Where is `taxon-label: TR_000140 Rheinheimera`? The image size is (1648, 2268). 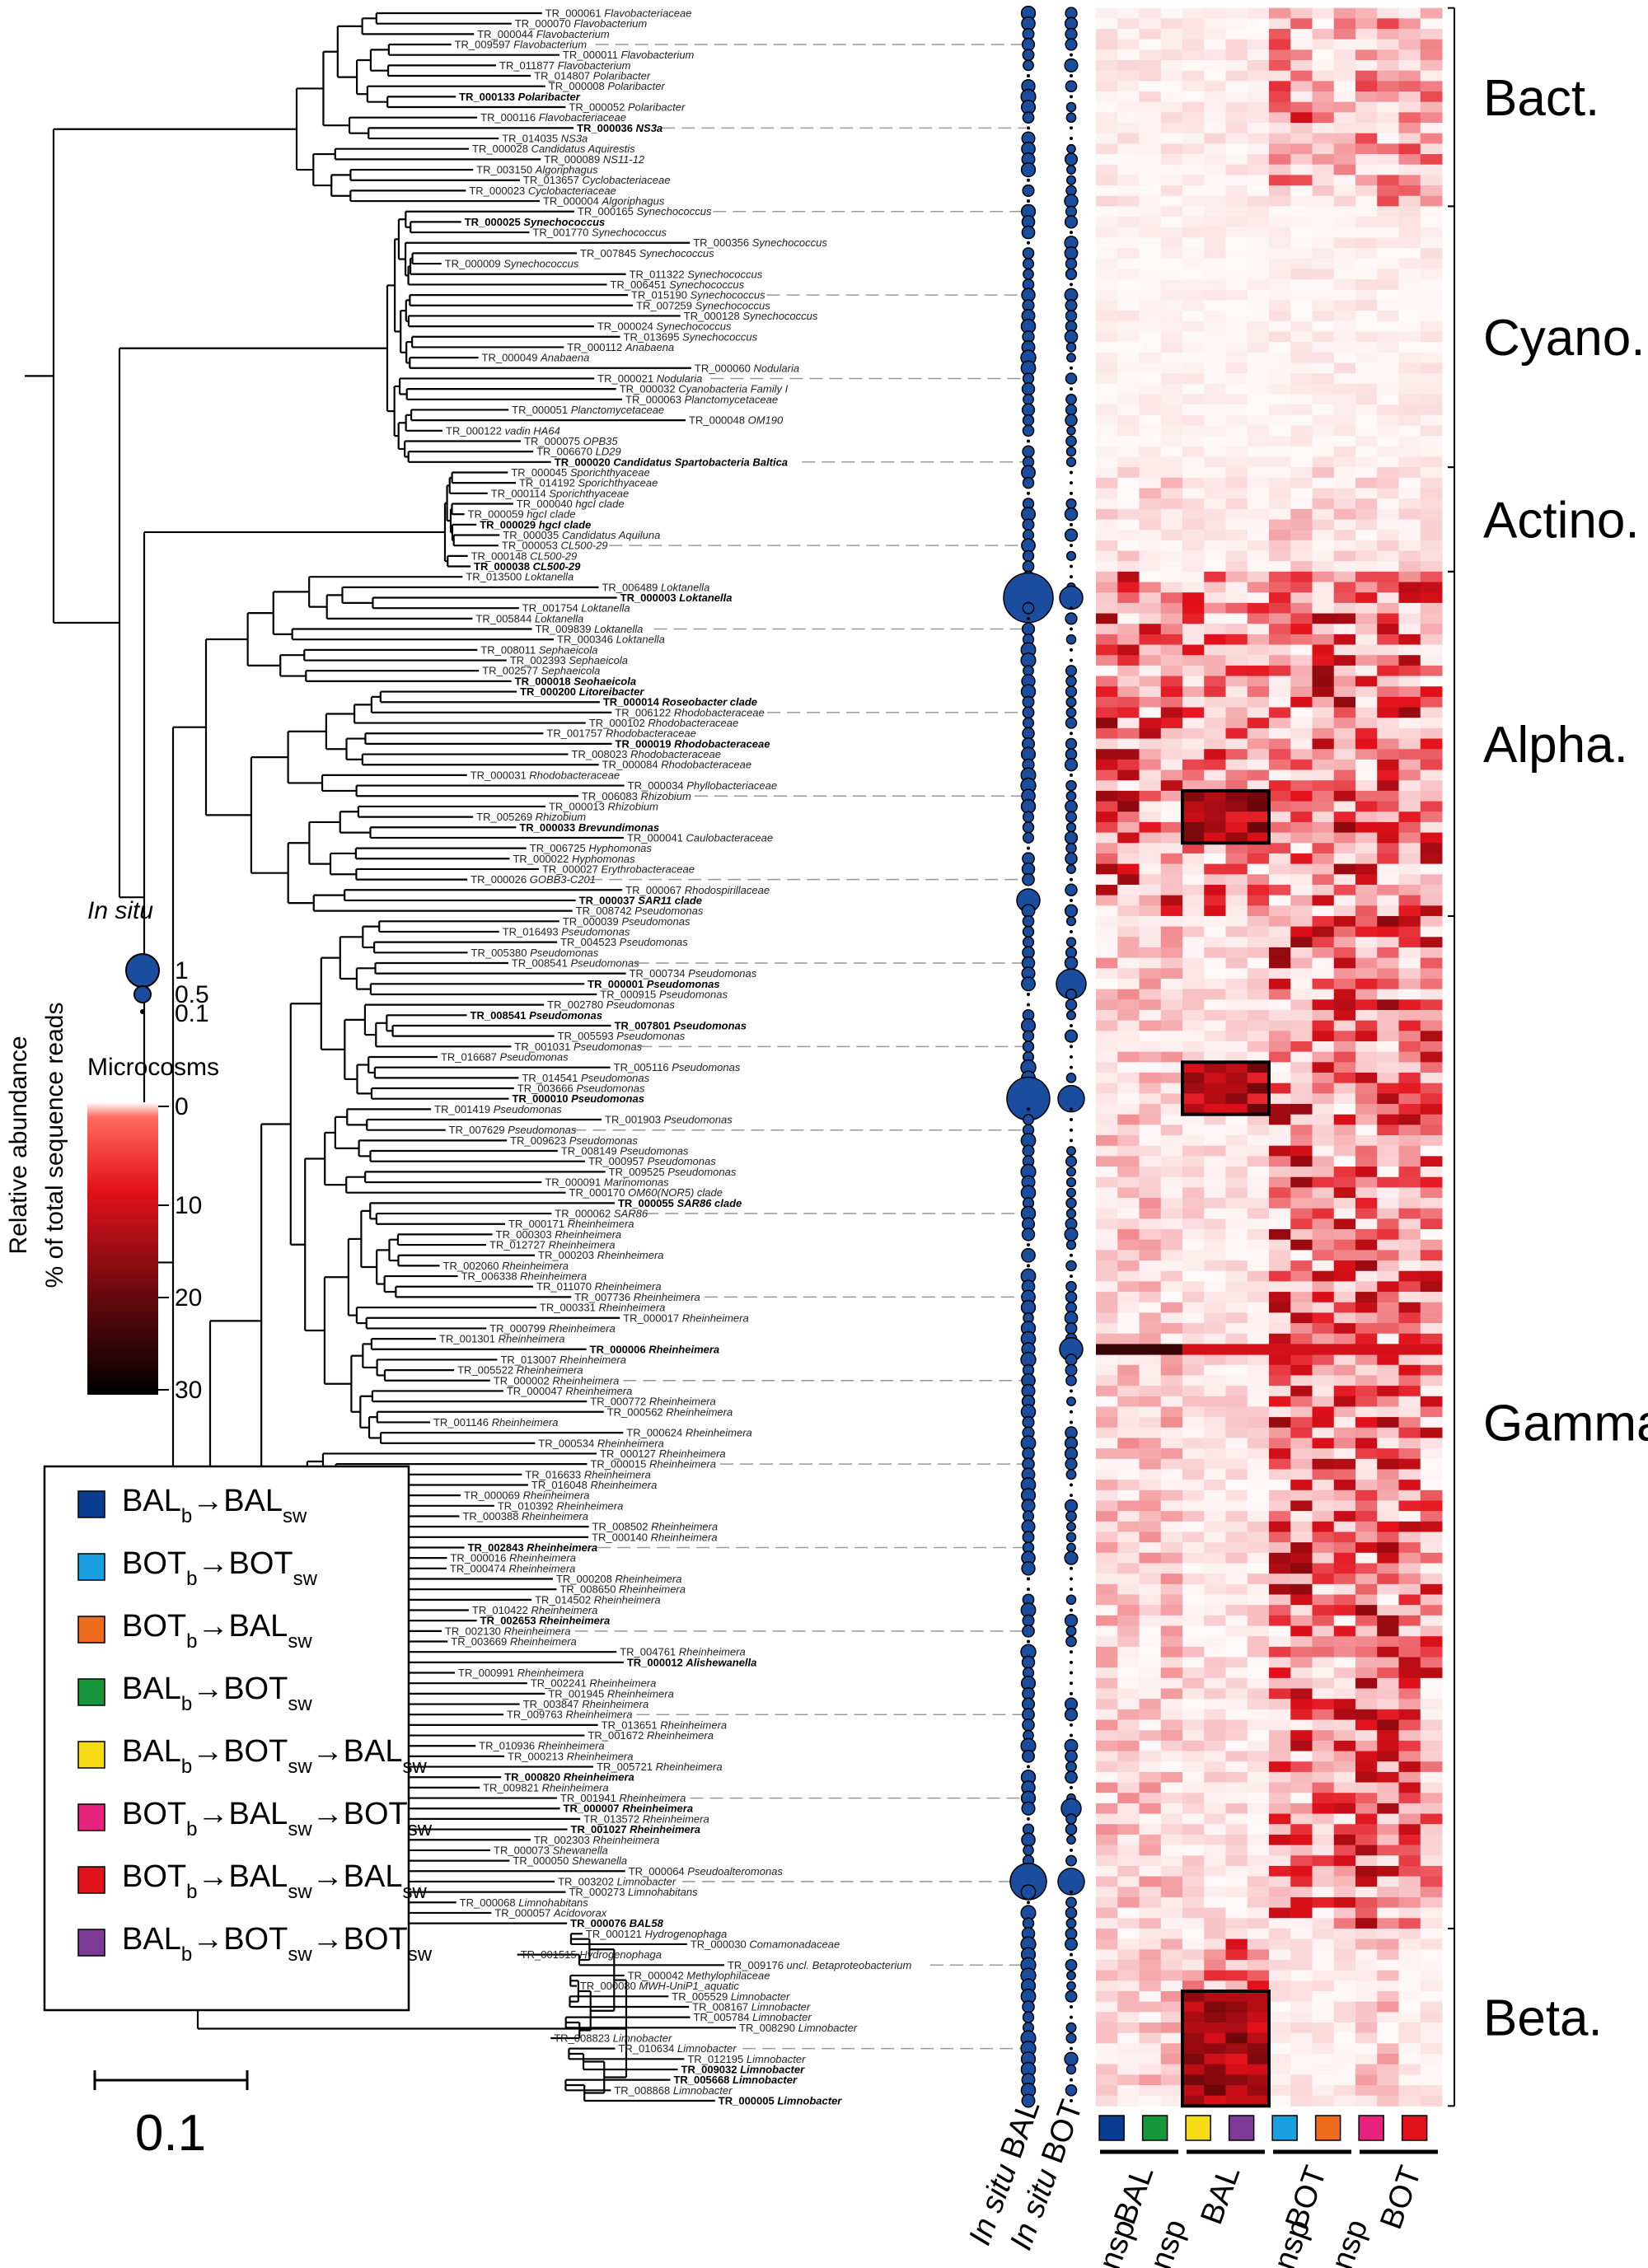
taxon-label: TR_000140 Rheinheimera is located at coordinates (655, 1537).